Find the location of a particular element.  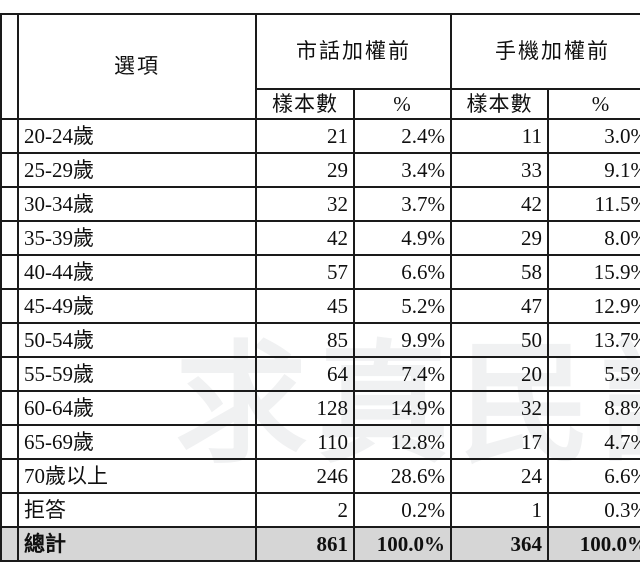

cell-total-label: 總計 is located at coordinates (137, 544).